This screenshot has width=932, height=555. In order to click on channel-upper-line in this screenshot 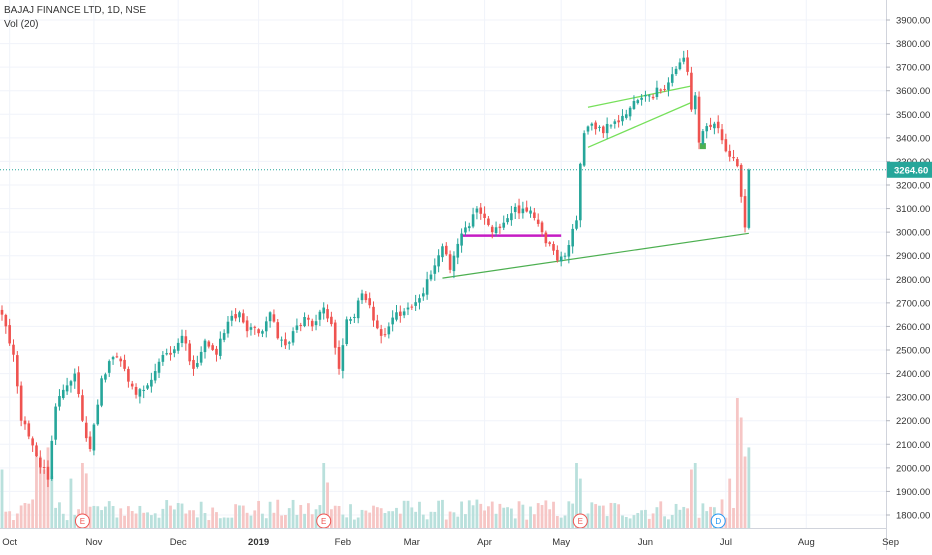, I will do `click(639, 96)`.